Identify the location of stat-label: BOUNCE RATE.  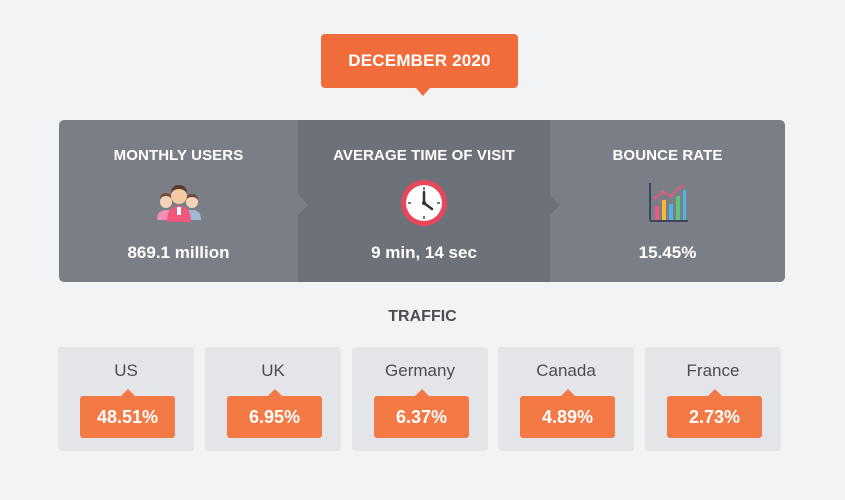
(667, 155).